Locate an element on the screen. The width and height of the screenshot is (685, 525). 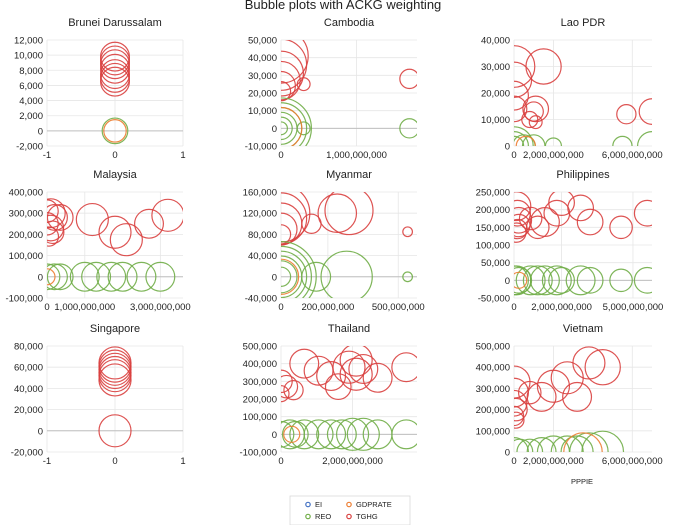
panel-title: Myanmar is located at coordinates (349, 175).